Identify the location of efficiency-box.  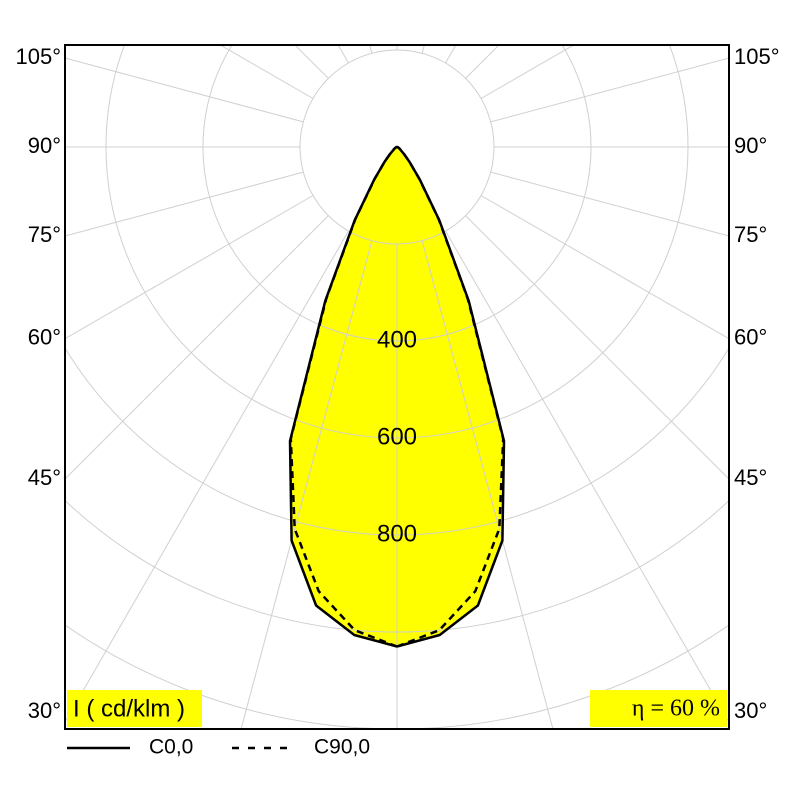
(658, 708).